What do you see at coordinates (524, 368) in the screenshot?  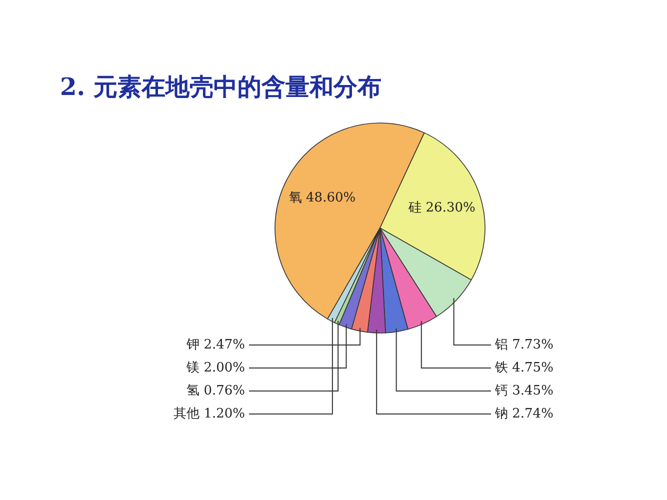 I see `slice-label: 铁 4.75%` at bounding box center [524, 368].